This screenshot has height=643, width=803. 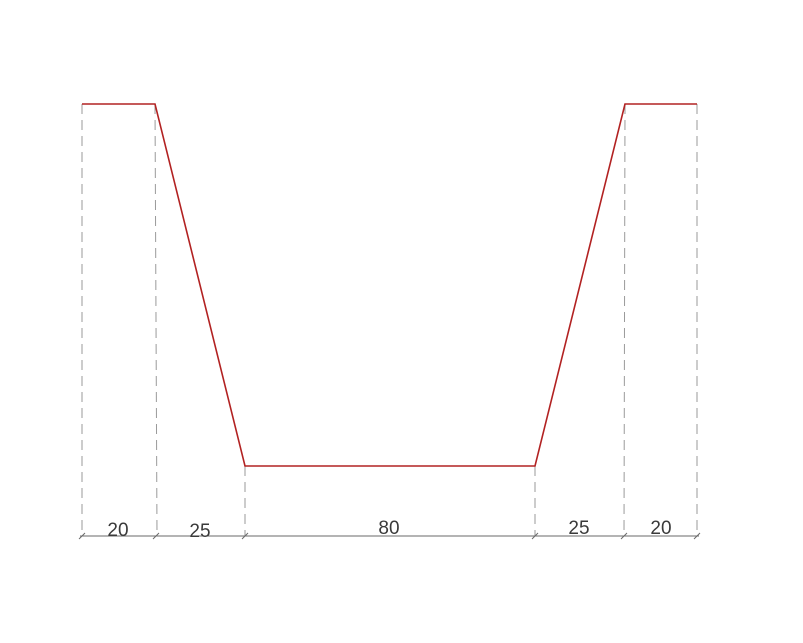 I want to click on dimension-line, so click(x=389, y=536).